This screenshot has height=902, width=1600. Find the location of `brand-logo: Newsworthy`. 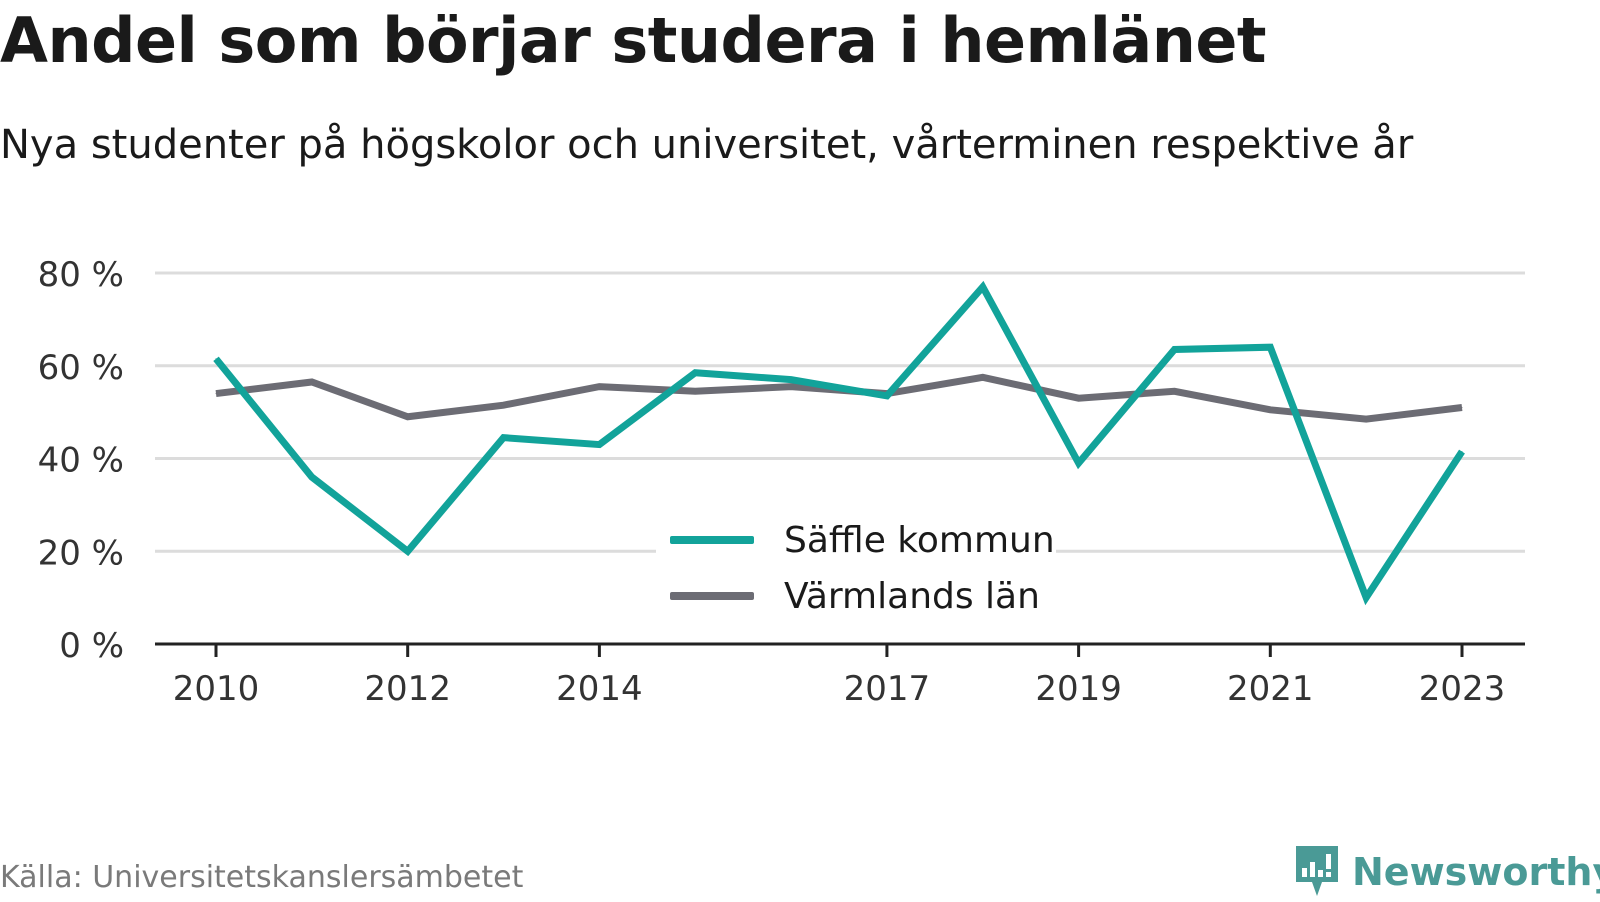

brand-logo: Newsworthy is located at coordinates (1446, 872).